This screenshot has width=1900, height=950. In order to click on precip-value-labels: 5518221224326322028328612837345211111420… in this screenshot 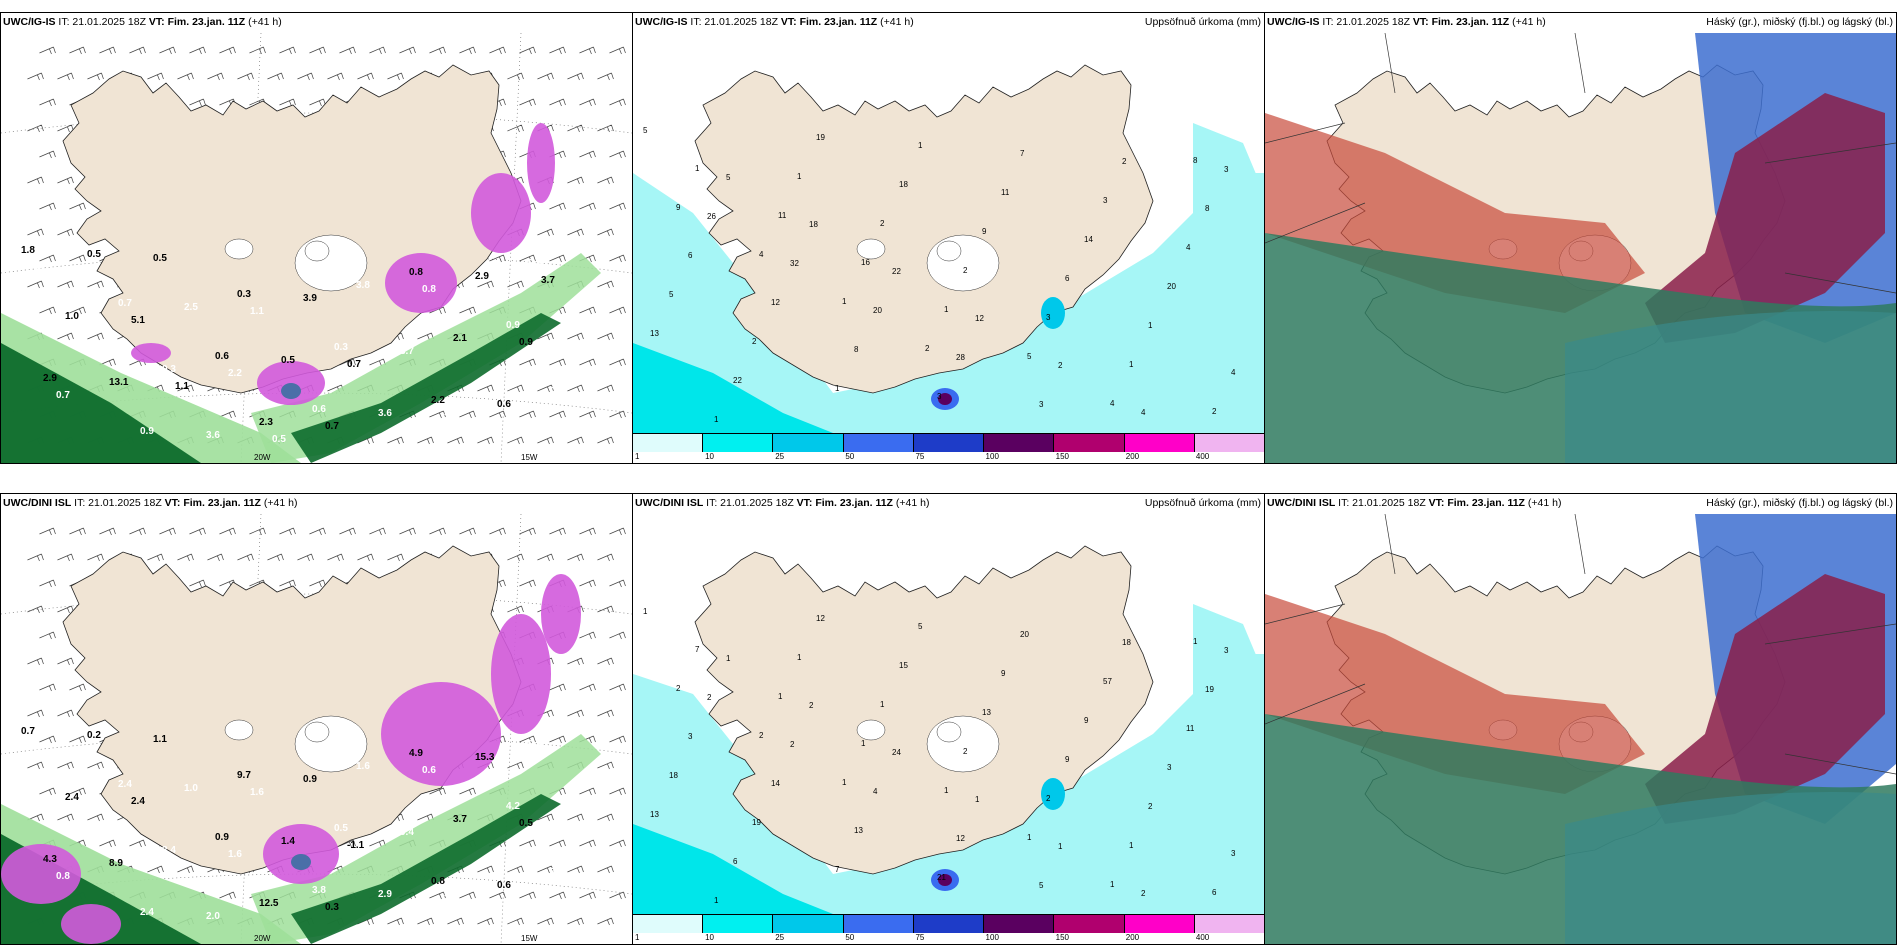, I will do `click(939, 275)`.